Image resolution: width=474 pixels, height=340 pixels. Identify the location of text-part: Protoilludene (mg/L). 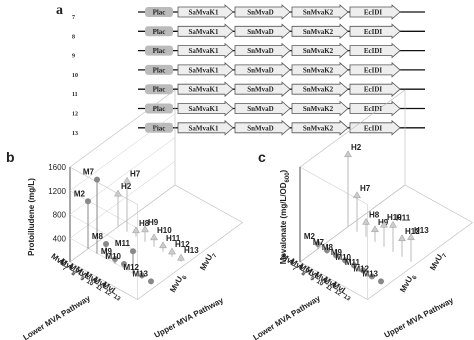
(31, 217).